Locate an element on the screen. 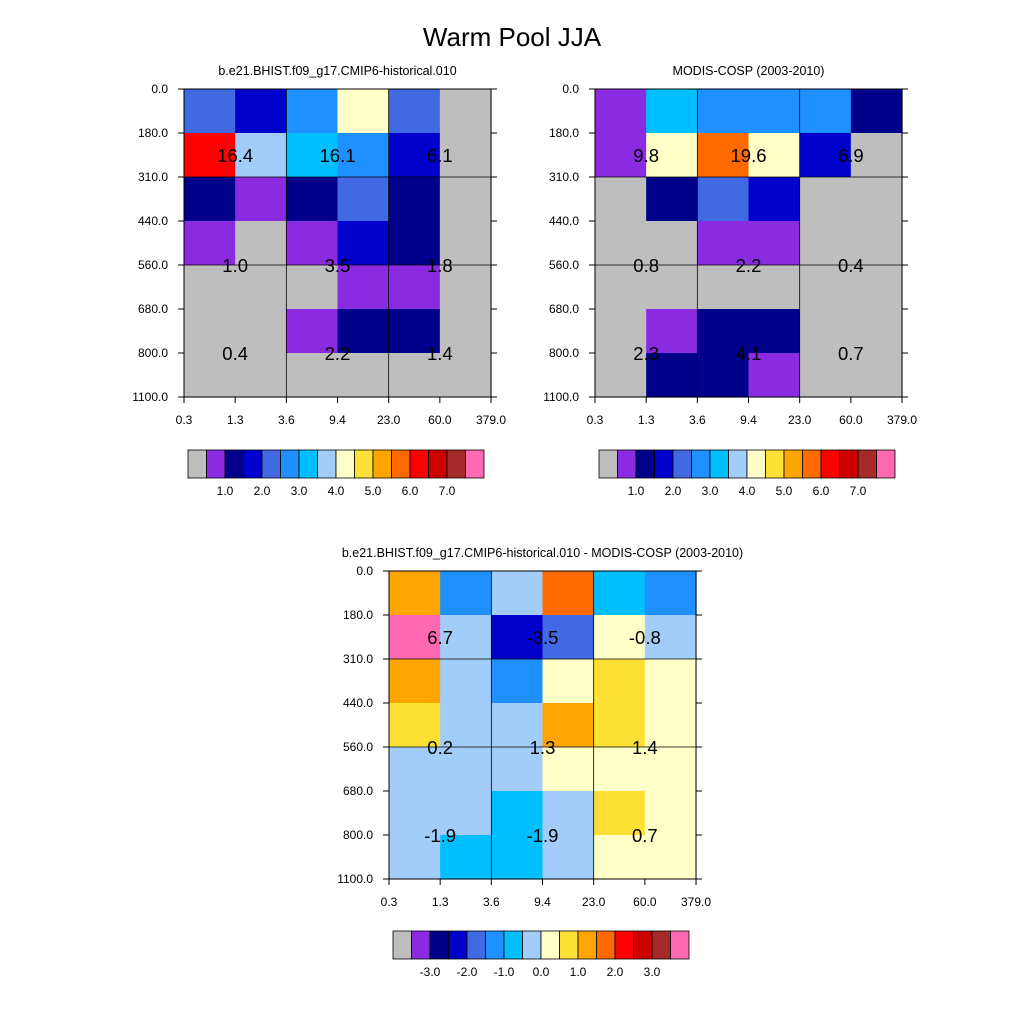 This screenshot has width=1024, height=1024. box-value-label: 2.3 is located at coordinates (646, 353).